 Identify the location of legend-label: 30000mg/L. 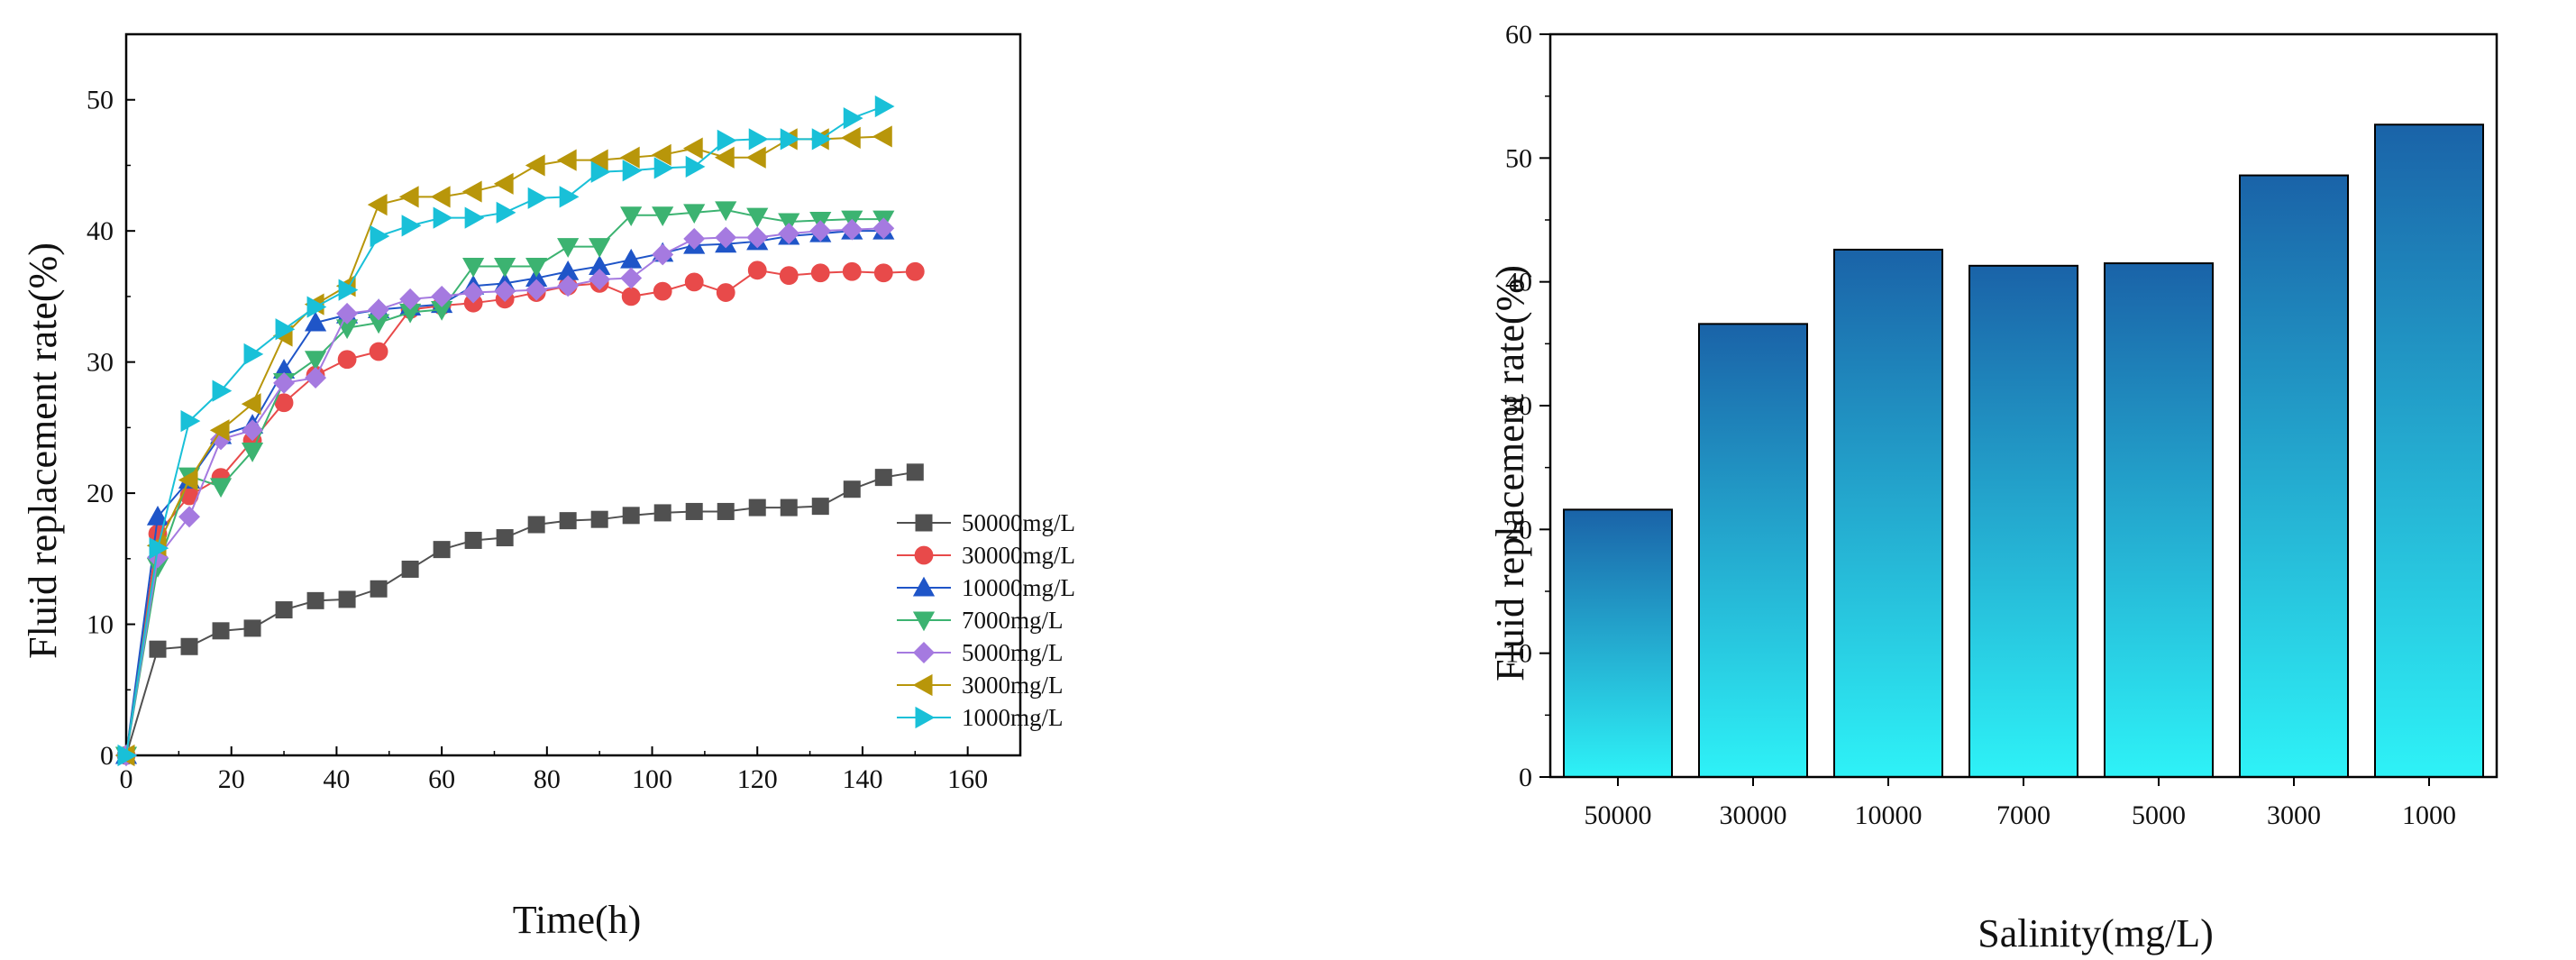
(1019, 555).